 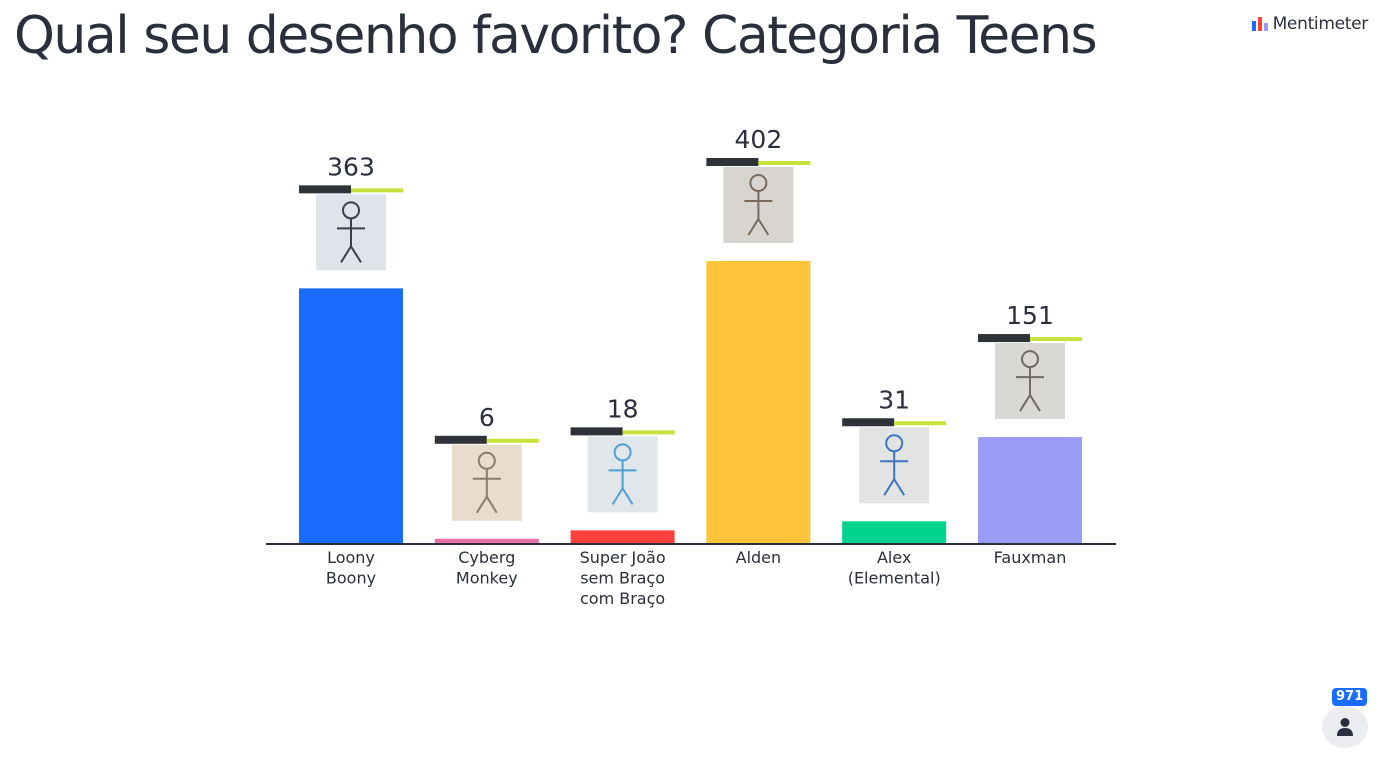 What do you see at coordinates (351, 568) in the screenshot?
I see `category-label: Loony Boony` at bounding box center [351, 568].